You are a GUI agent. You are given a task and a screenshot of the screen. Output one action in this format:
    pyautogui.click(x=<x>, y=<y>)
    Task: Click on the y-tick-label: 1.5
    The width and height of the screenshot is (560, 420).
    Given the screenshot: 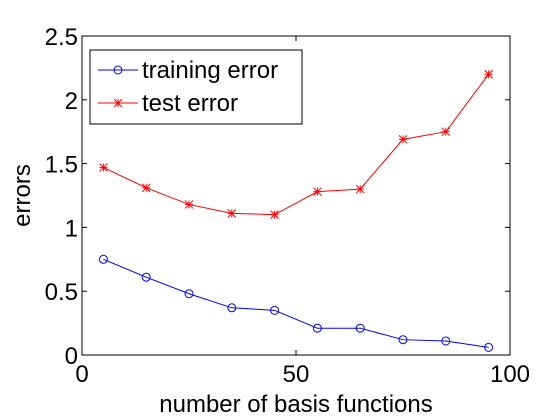 What is the action you would take?
    pyautogui.click(x=61, y=165)
    